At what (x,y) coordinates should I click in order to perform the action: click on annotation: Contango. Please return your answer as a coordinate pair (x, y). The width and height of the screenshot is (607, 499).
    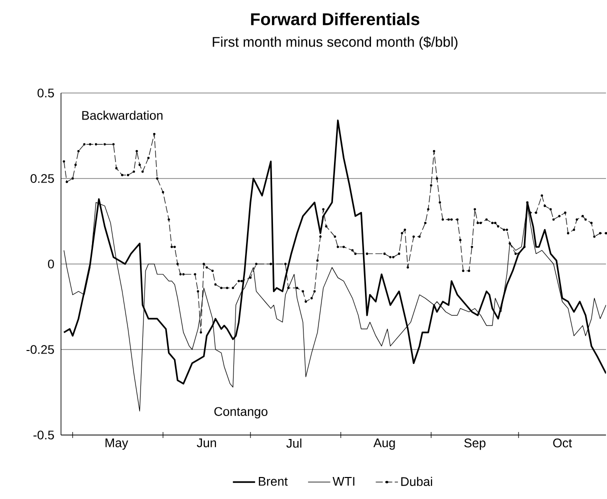
    Looking at the image, I should click on (241, 412).